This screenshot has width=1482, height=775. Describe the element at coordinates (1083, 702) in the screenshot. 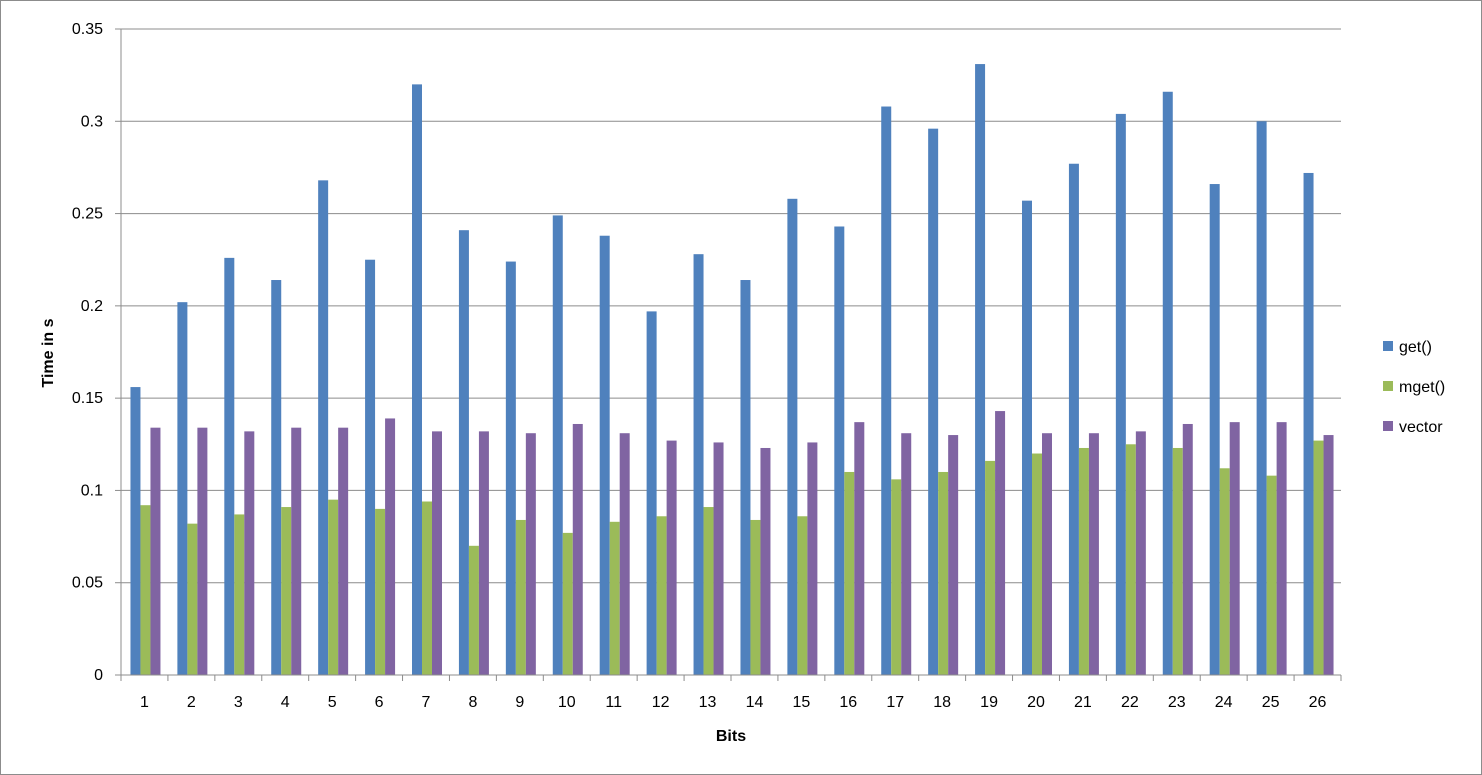

I see `x-tick-label: 21` at that location.